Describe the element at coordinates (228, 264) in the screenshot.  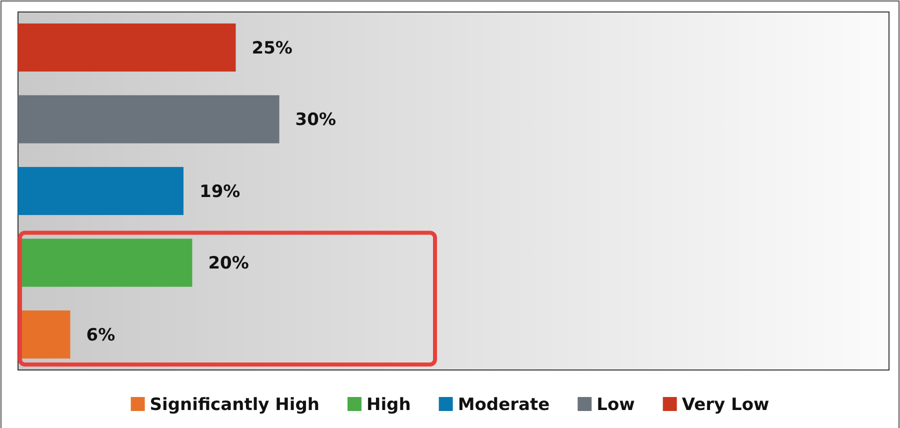
I see `data-label: 20%` at that location.